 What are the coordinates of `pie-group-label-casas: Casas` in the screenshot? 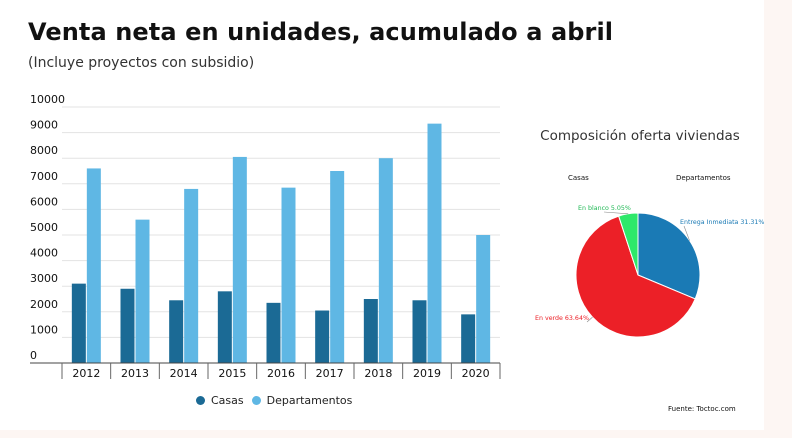 It's located at (578, 178).